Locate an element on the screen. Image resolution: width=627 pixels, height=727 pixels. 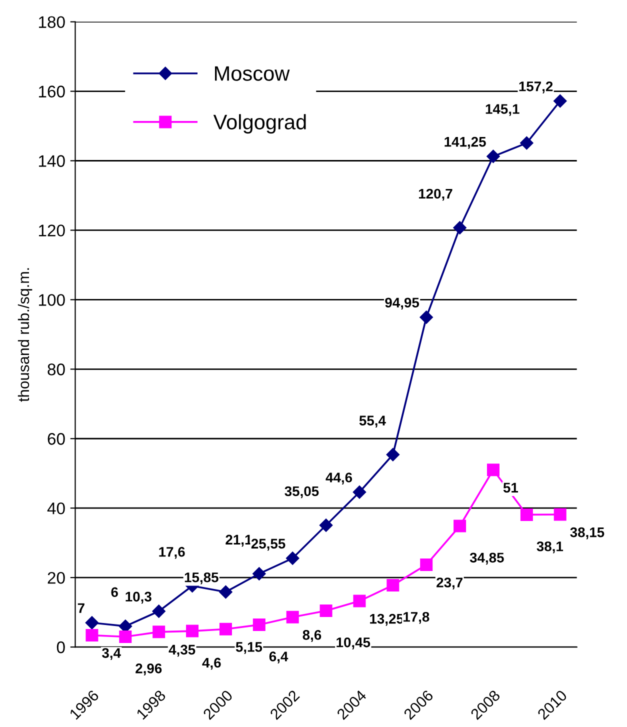
data-label: 4,35 is located at coordinates (182, 650).